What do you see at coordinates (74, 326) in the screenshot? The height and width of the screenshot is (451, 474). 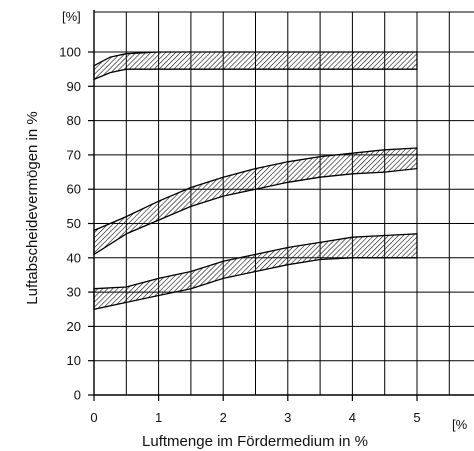 I see `y-tick-label: 20` at bounding box center [74, 326].